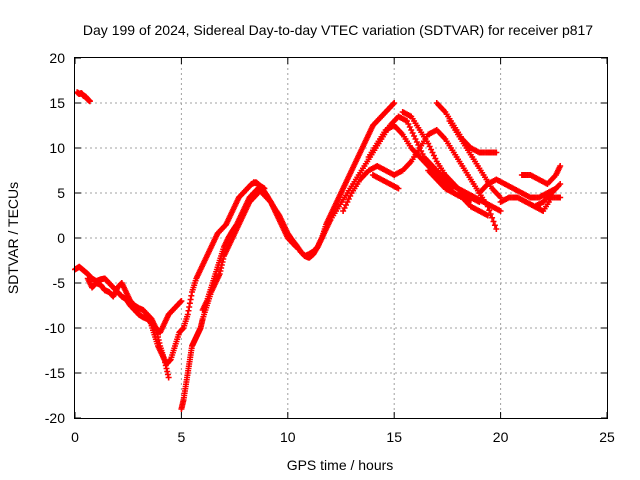  Describe the element at coordinates (340, 465) in the screenshot. I see `x-axis-label: GPS time / hours` at that location.